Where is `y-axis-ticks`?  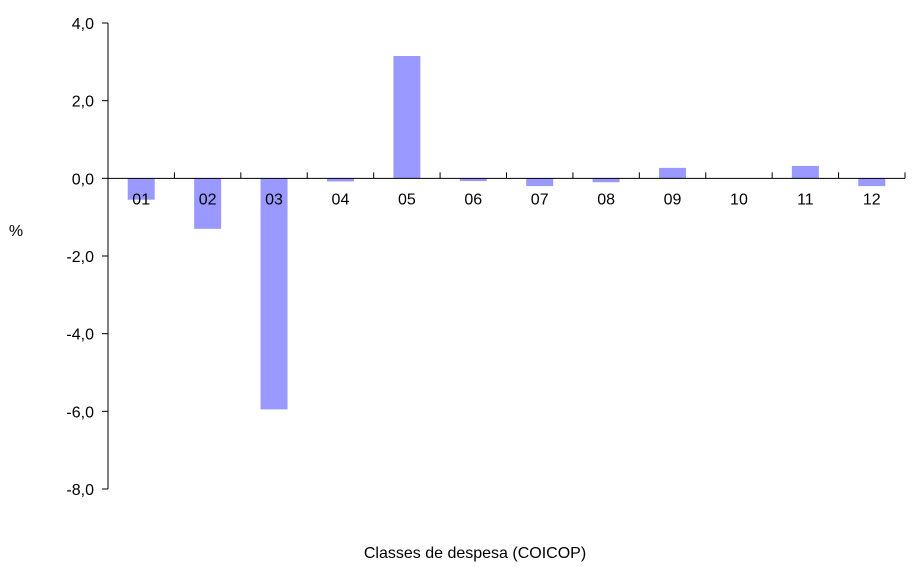
y-axis-ticks is located at coordinates (105, 256).